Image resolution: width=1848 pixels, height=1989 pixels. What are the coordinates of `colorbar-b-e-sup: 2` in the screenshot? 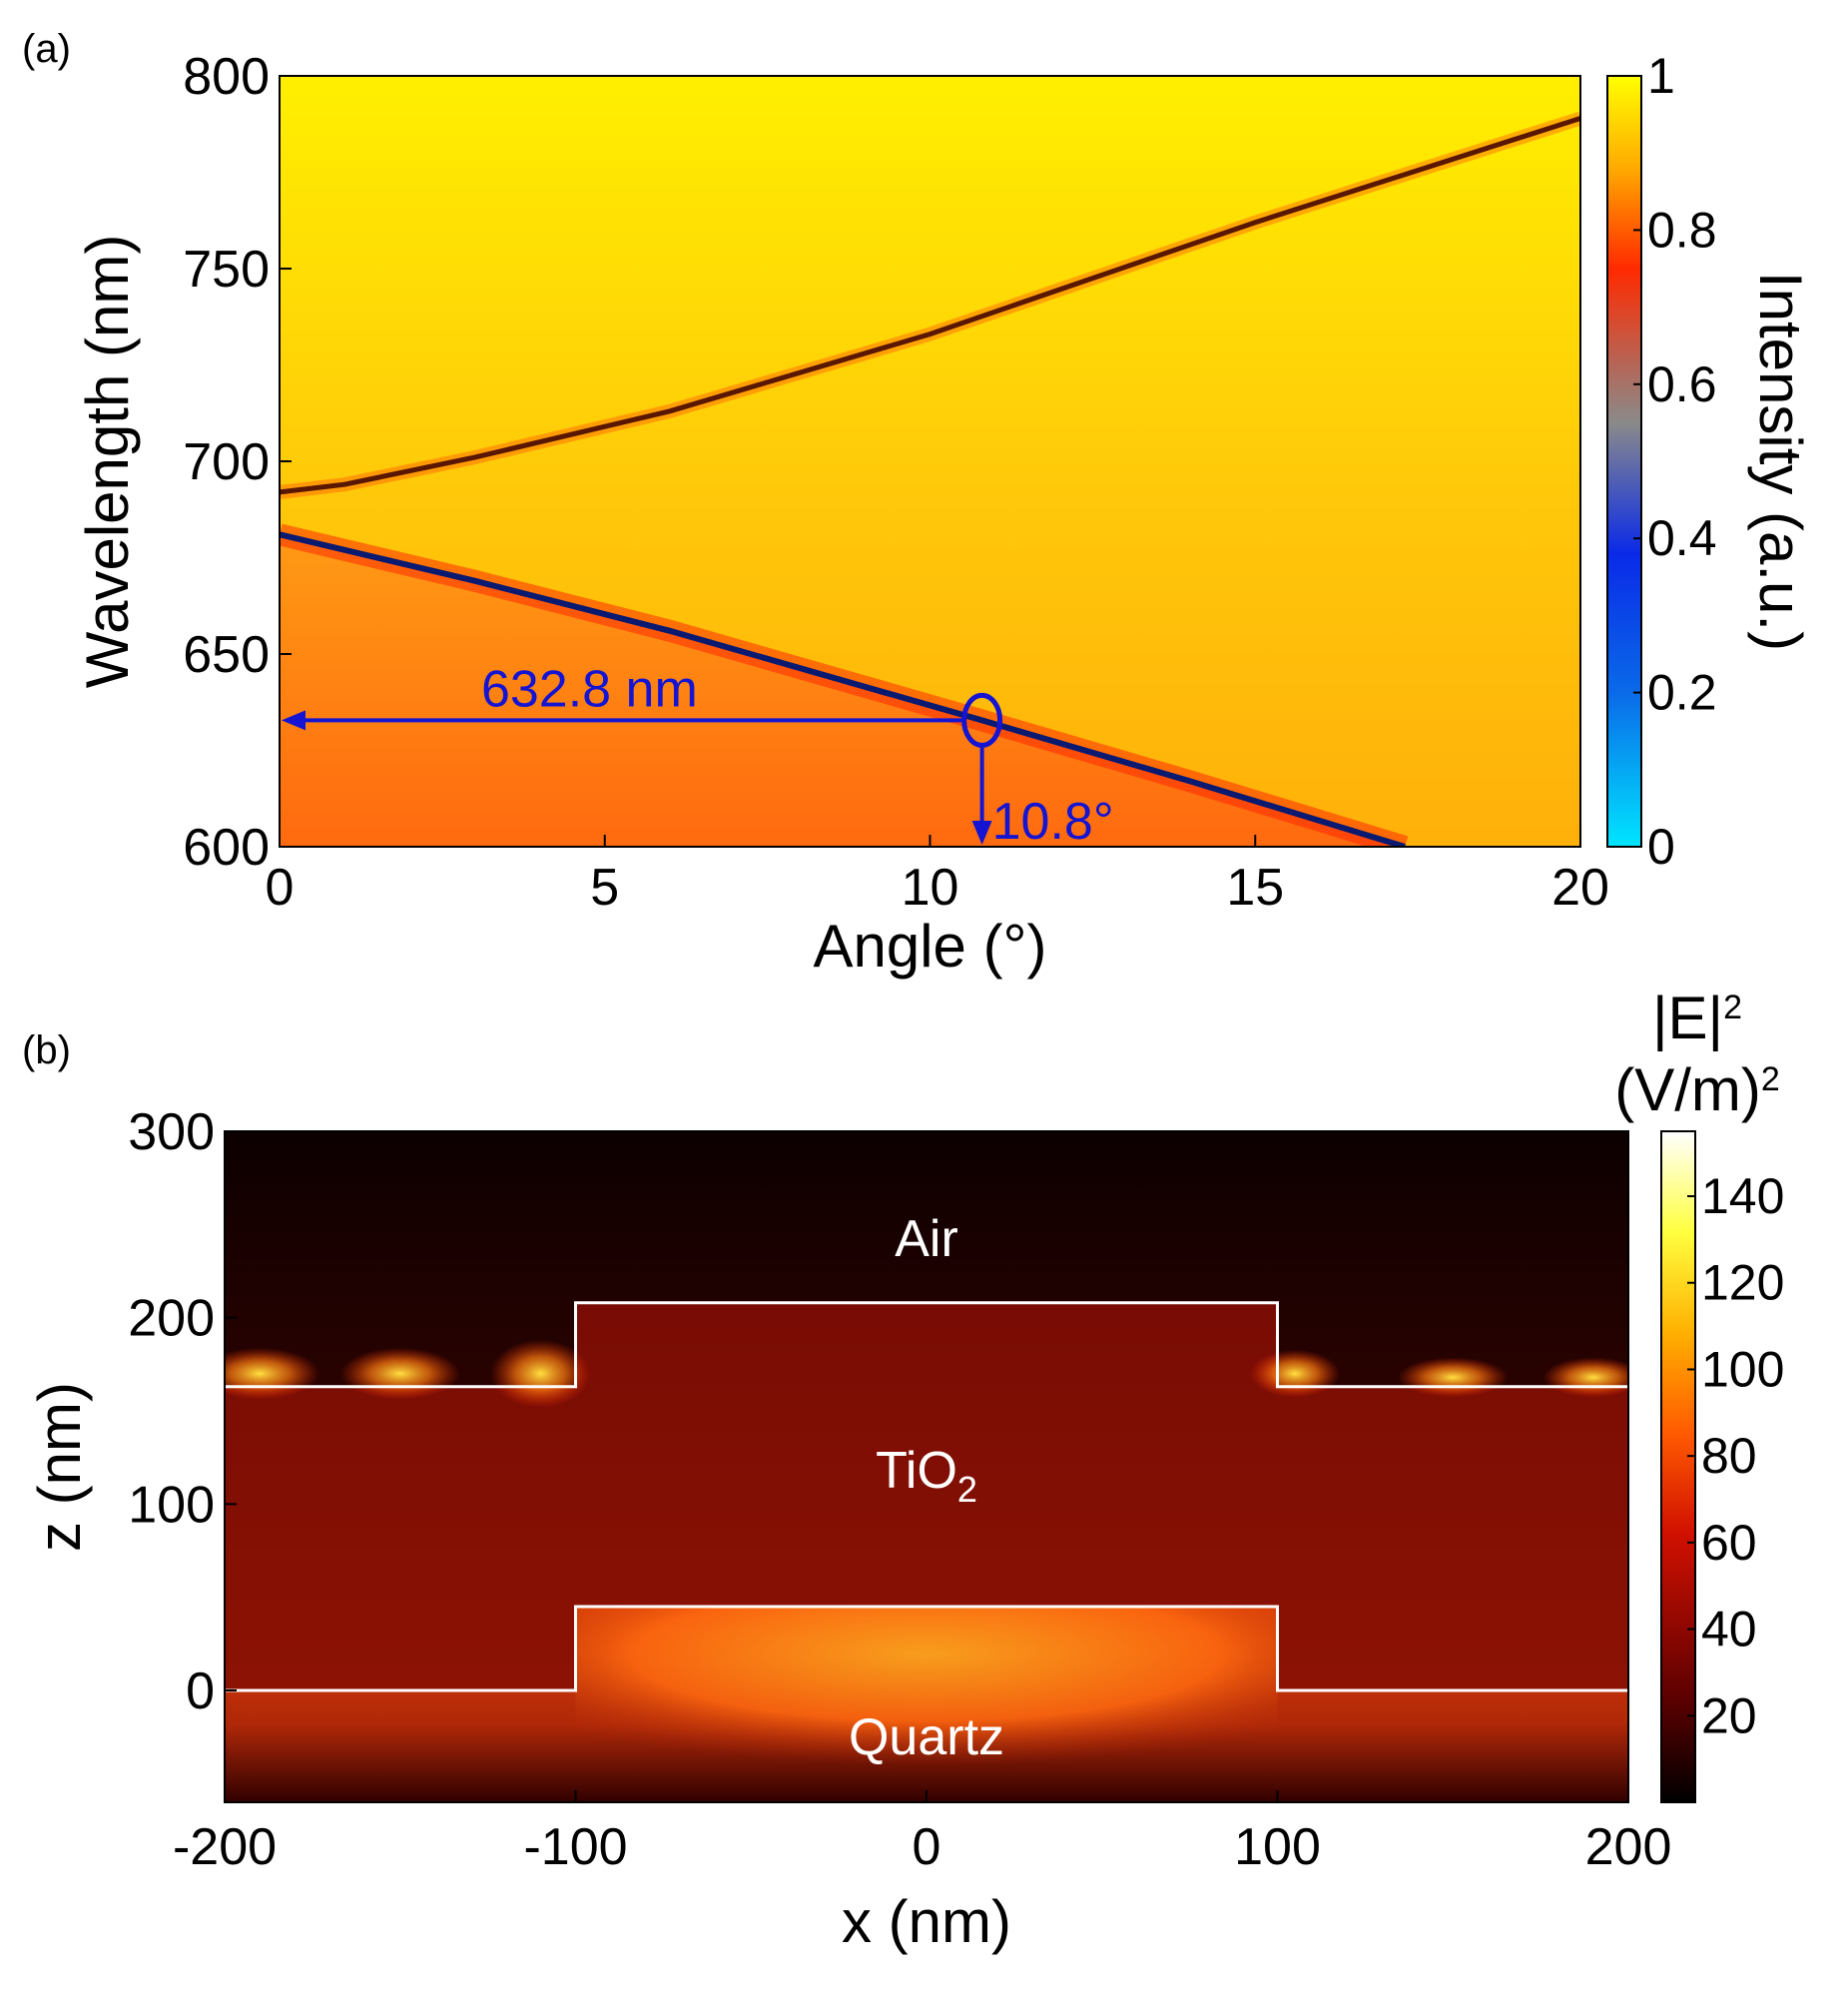 It's located at (1732, 1007).